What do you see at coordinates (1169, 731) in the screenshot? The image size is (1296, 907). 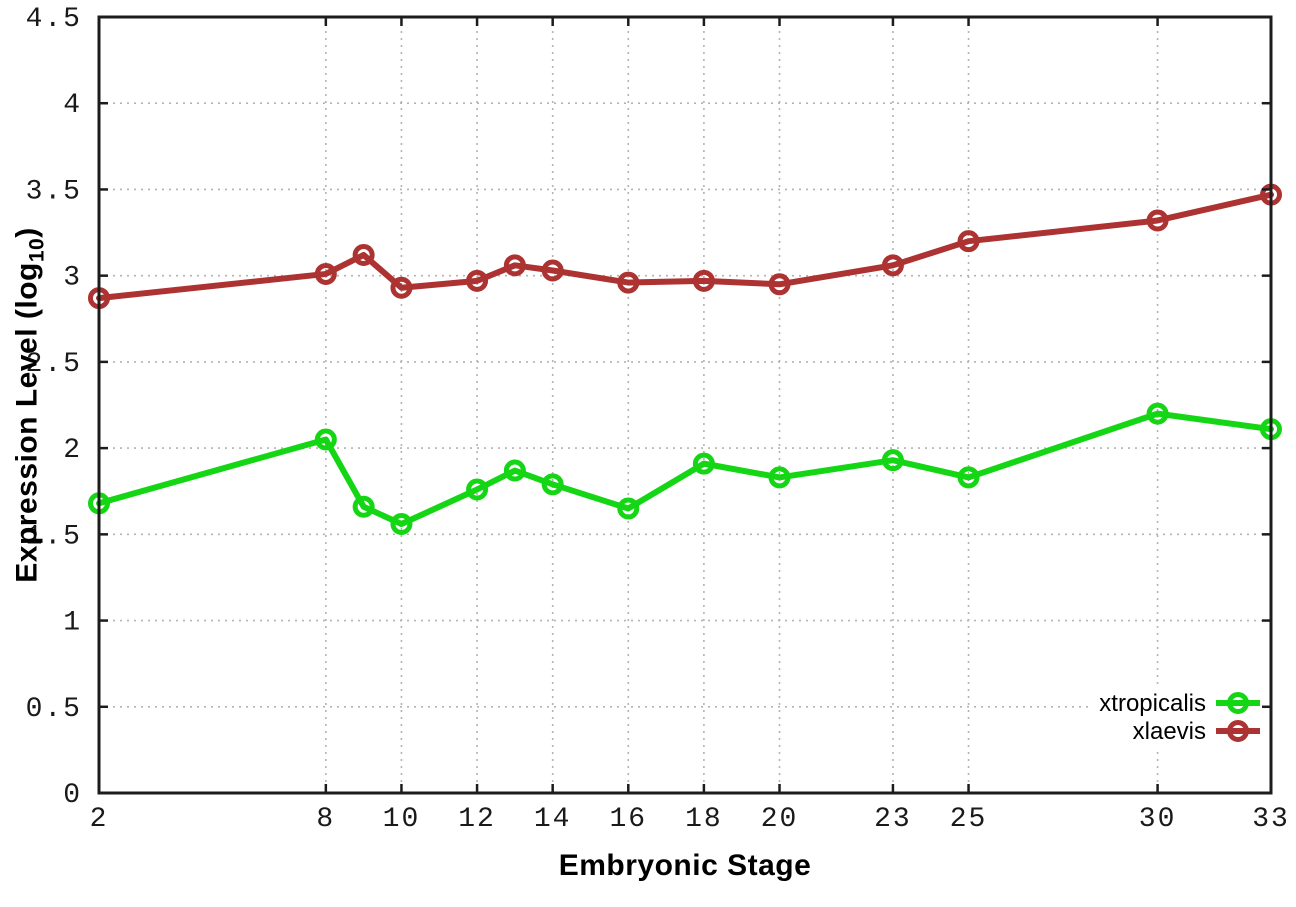 I see `legend-label-xlaevis: xlaevis` at bounding box center [1169, 731].